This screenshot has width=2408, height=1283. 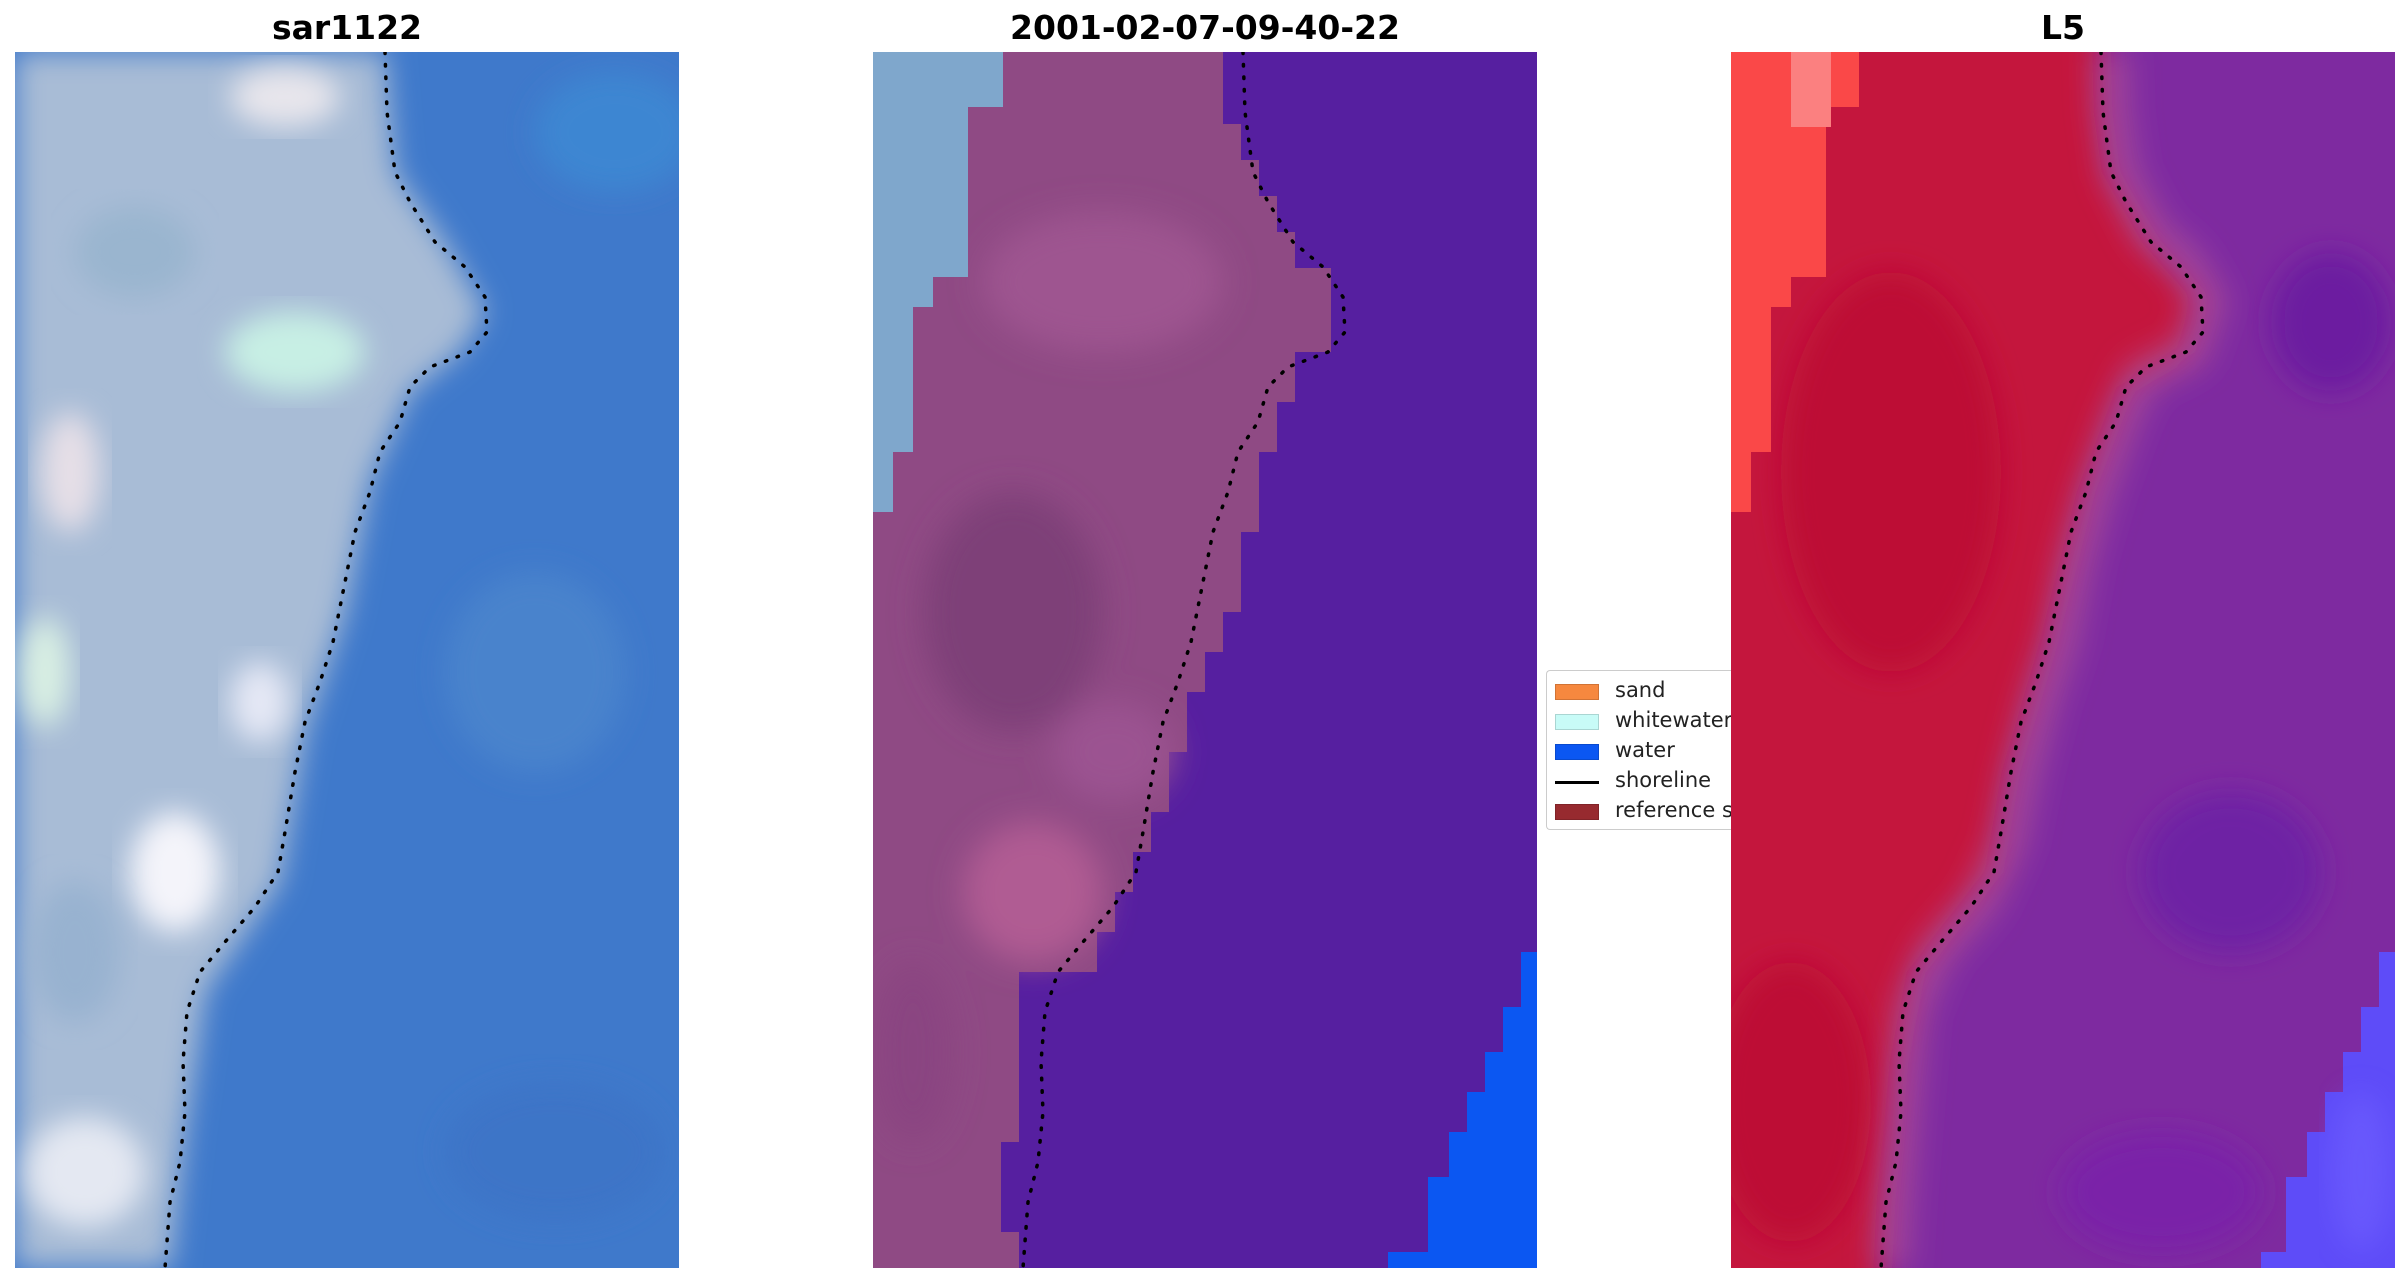 What do you see at coordinates (347, 27) in the screenshot?
I see `panel-title-rgb: sar1122` at bounding box center [347, 27].